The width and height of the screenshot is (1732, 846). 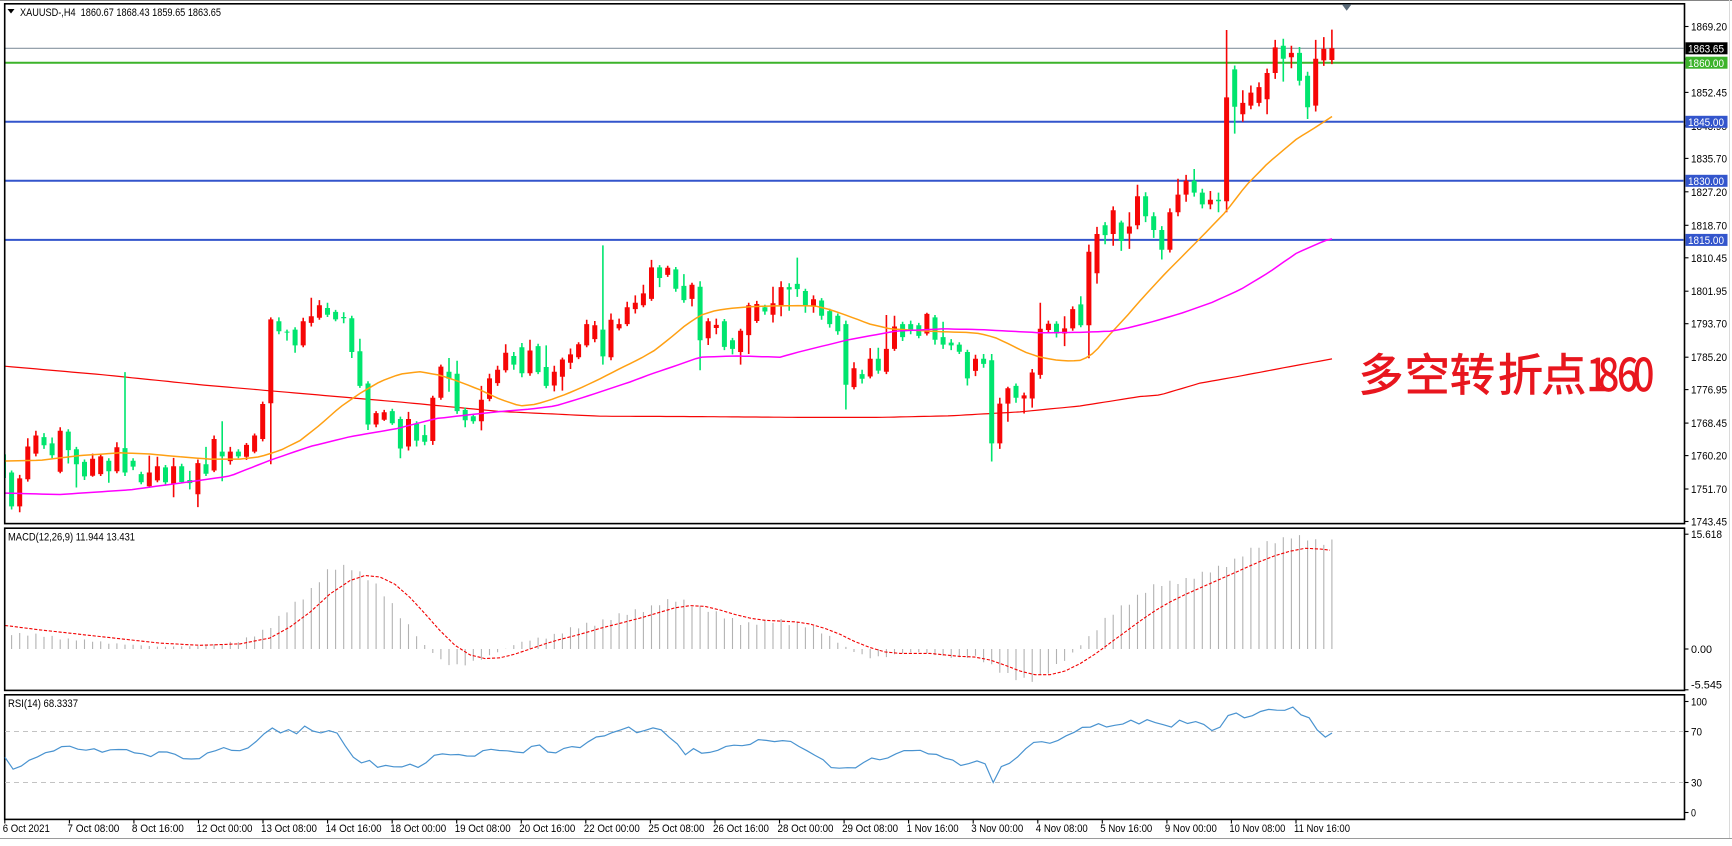 What do you see at coordinates (741, 829) in the screenshot?
I see `svg-text: 26 Oct 16:00` at bounding box center [741, 829].